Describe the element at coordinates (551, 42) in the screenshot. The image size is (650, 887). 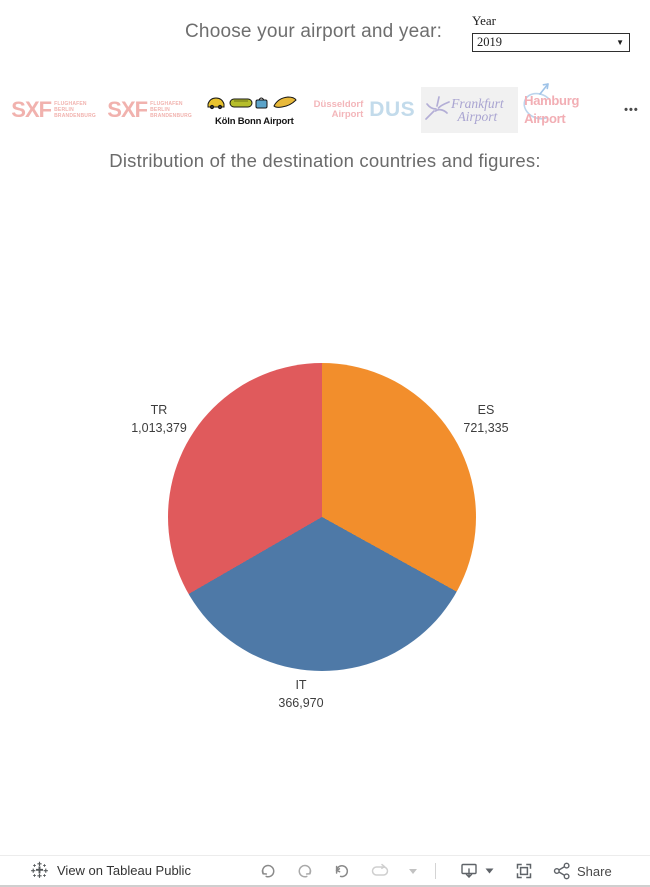
I see `year-dropdown: 2019 ▼` at that location.